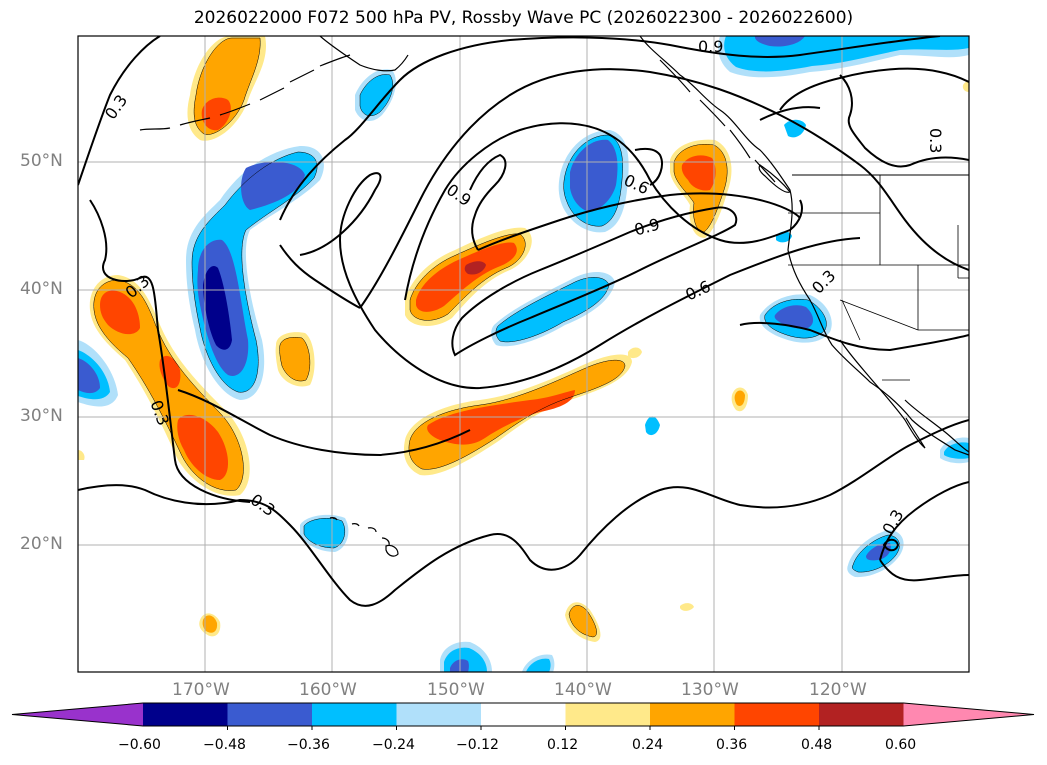 The image size is (1047, 765). What do you see at coordinates (697, 291) in the screenshot?
I see `contour-label: 0.6` at bounding box center [697, 291].